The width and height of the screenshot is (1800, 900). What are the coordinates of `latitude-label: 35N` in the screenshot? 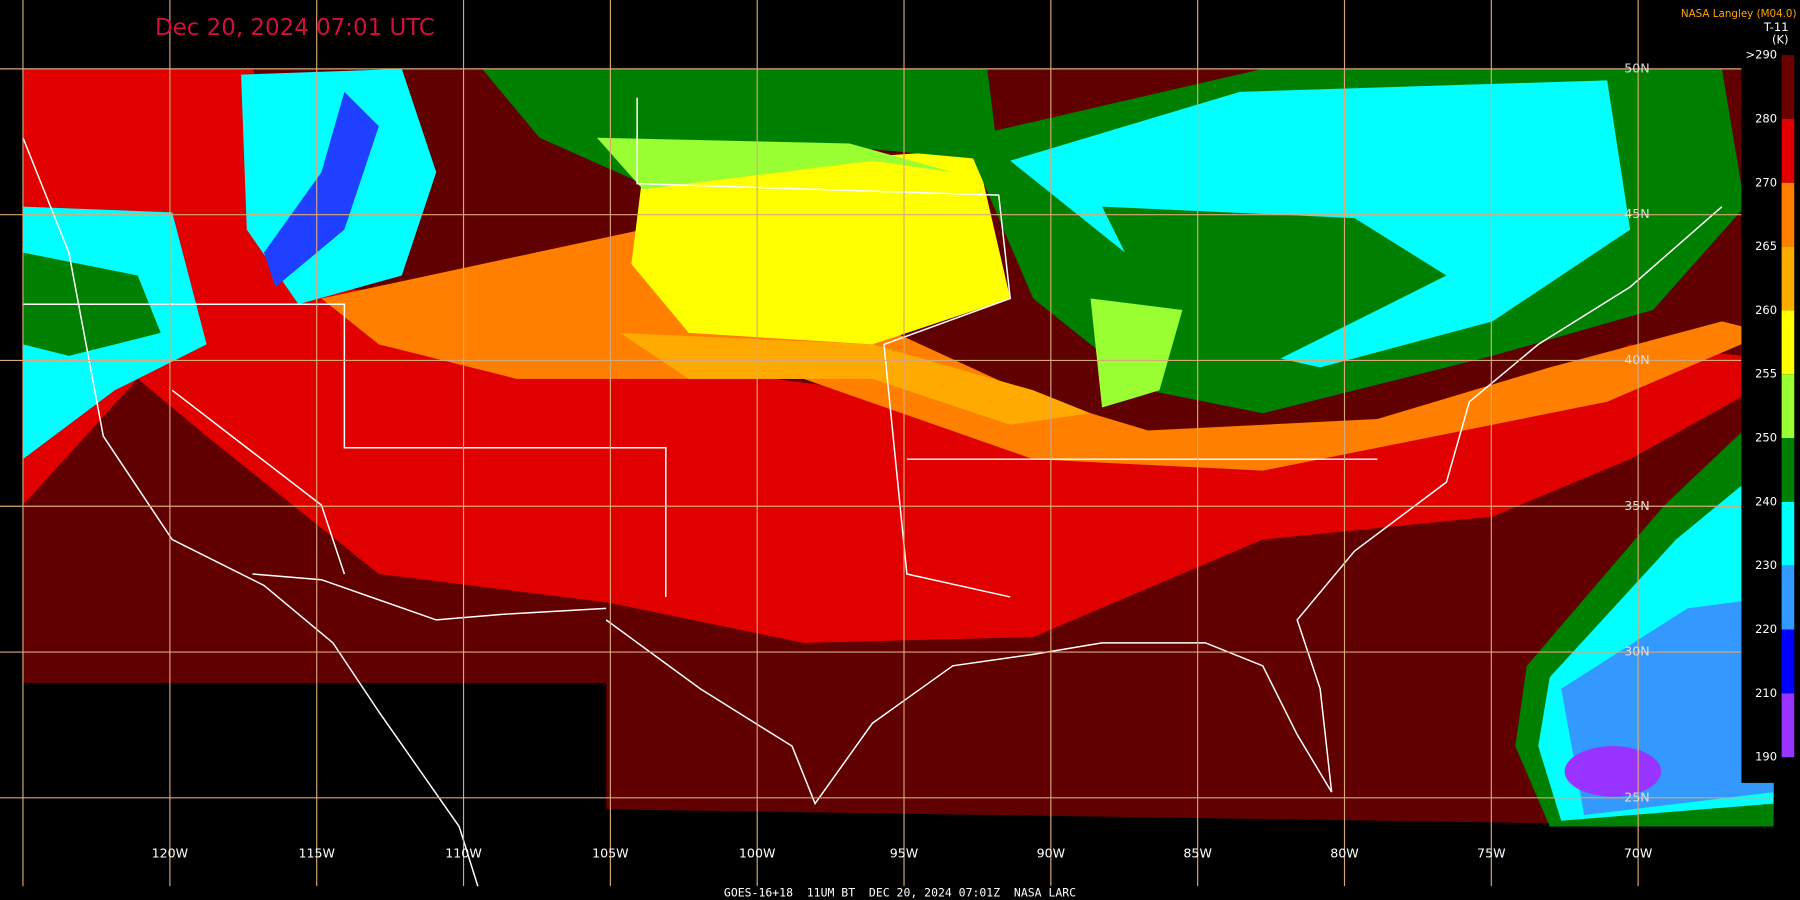 It's located at (1636, 505).